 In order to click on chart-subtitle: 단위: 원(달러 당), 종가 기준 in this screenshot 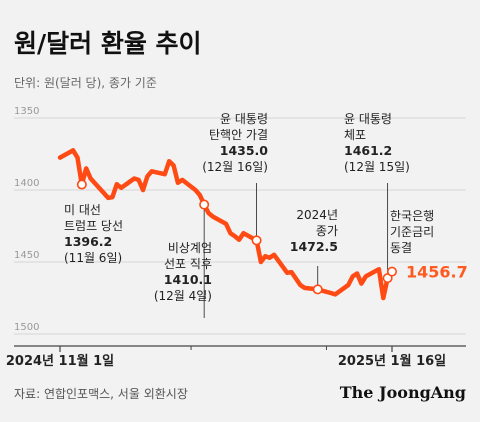, I will do `click(85, 83)`.